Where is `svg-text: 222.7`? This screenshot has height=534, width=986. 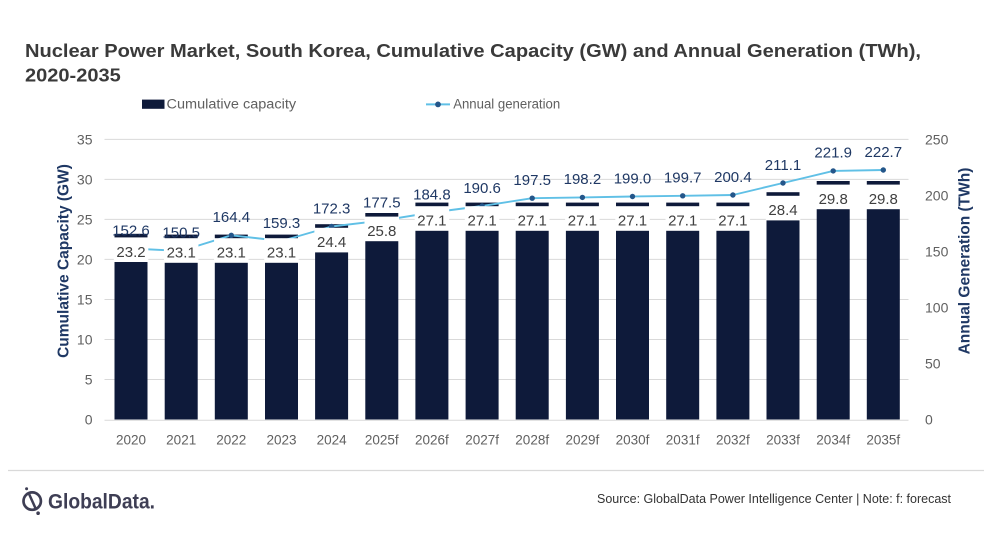
svg-text: 222.7 is located at coordinates (884, 152).